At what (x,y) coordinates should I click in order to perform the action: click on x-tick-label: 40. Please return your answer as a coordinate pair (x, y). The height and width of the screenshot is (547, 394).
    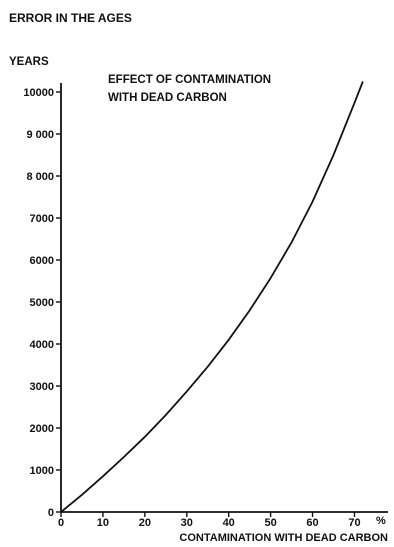
    Looking at the image, I should click on (229, 523).